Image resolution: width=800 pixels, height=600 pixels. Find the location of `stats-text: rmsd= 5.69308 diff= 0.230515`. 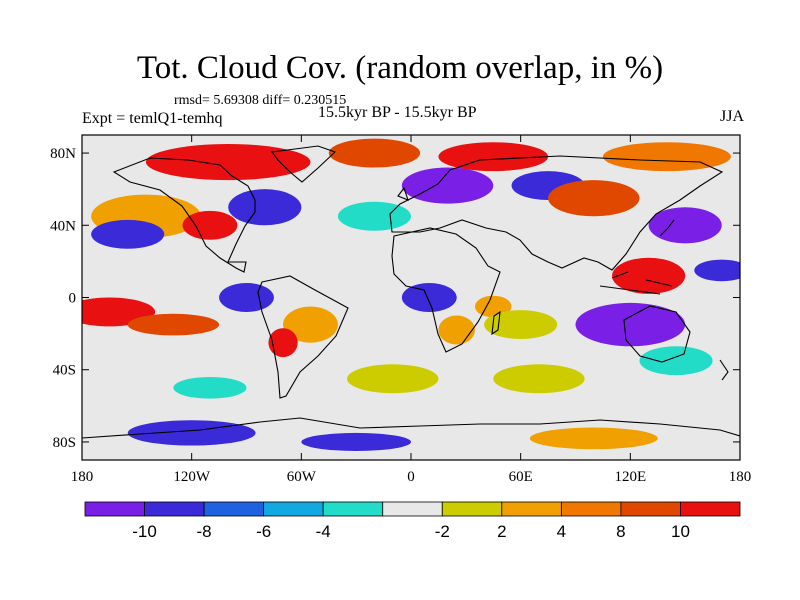

stats-text: rmsd= 5.69308 diff= 0.230515 is located at coordinates (260, 100).